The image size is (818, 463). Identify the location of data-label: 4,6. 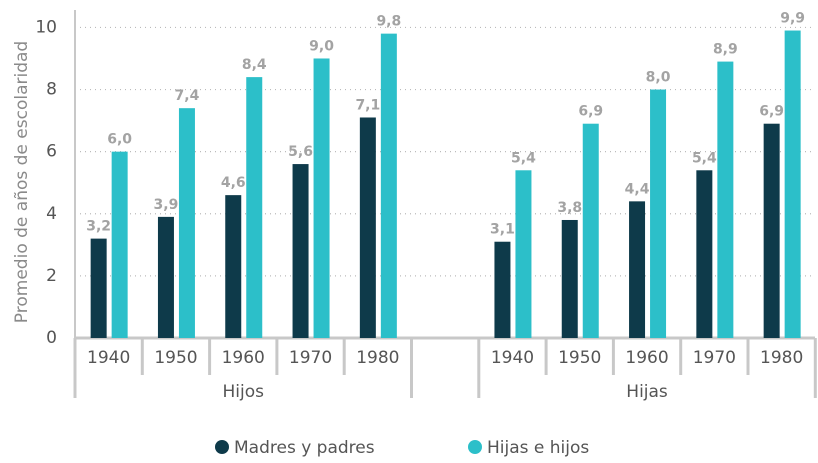
(233, 183).